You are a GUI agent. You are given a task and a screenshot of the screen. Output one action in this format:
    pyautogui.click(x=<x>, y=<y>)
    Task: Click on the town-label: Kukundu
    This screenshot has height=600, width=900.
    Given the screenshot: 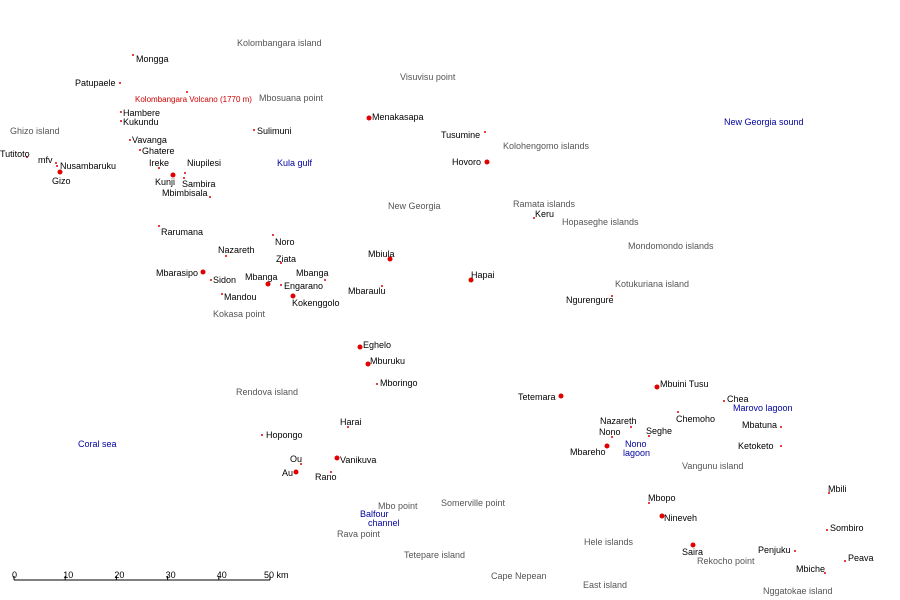 What is the action you would take?
    pyautogui.click(x=141, y=122)
    